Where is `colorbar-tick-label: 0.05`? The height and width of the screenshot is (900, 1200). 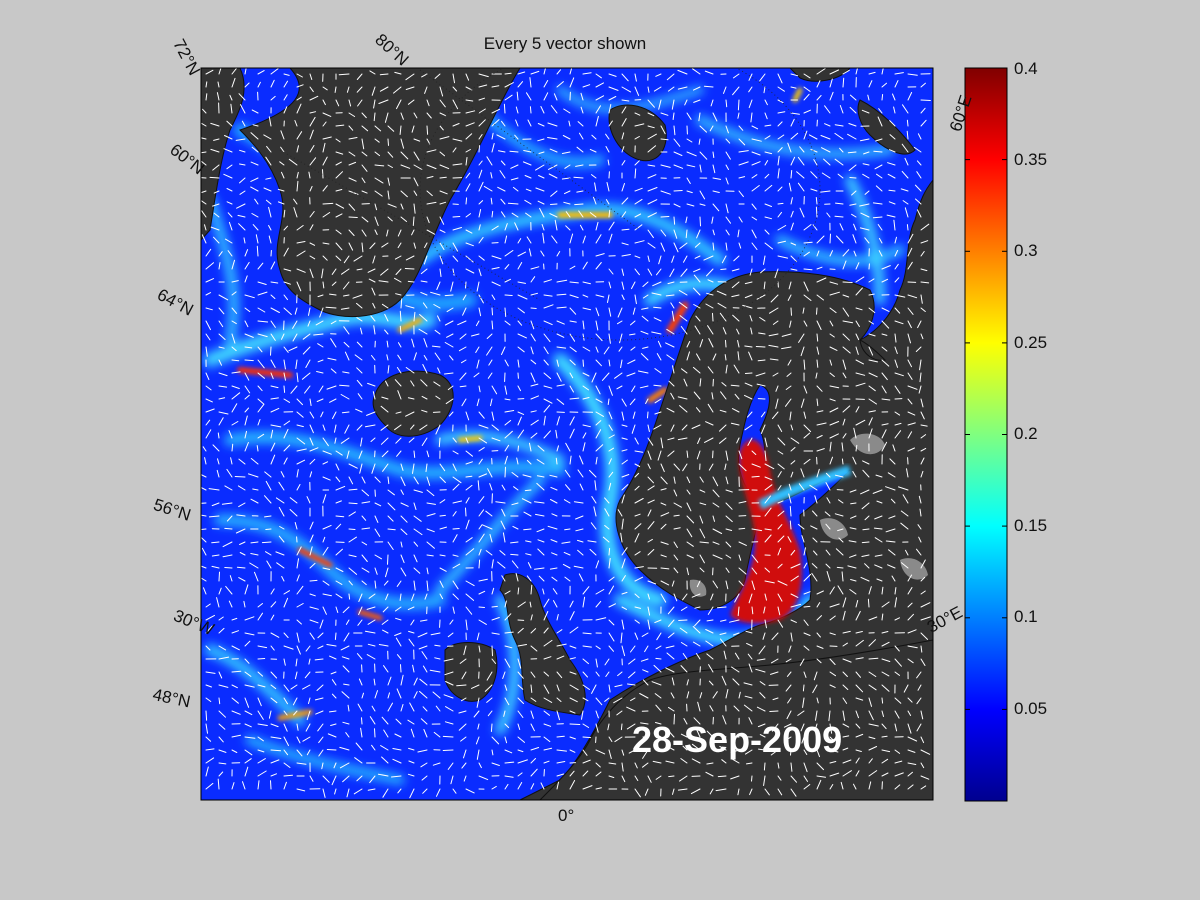
colorbar-tick-label: 0.05 is located at coordinates (1031, 708).